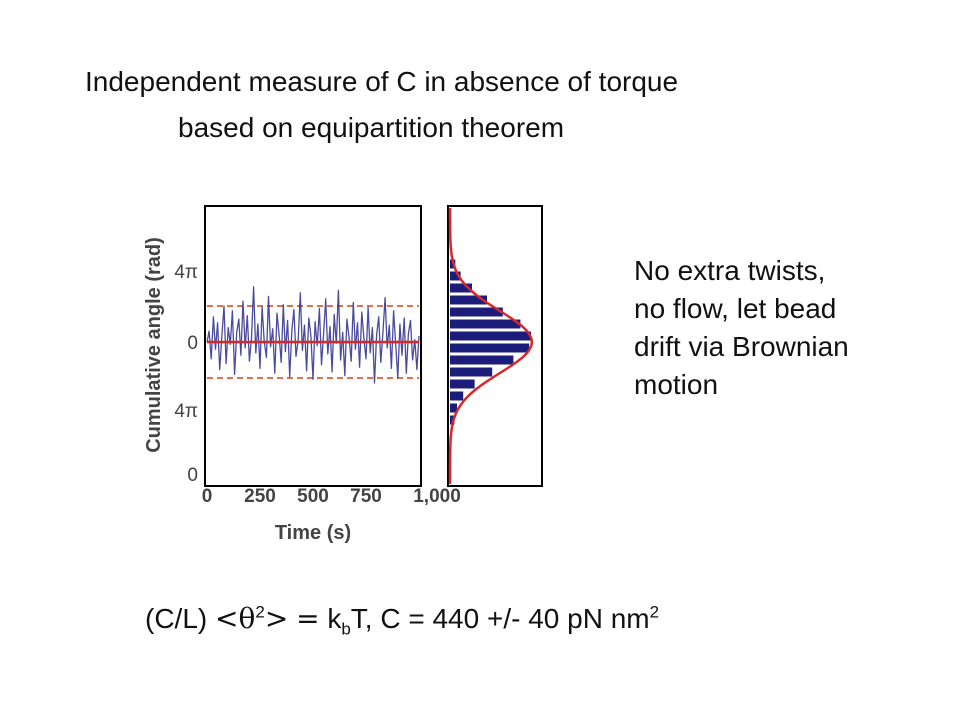  What do you see at coordinates (247, 618) in the screenshot?
I see `theta-symbol: θ` at bounding box center [247, 618].